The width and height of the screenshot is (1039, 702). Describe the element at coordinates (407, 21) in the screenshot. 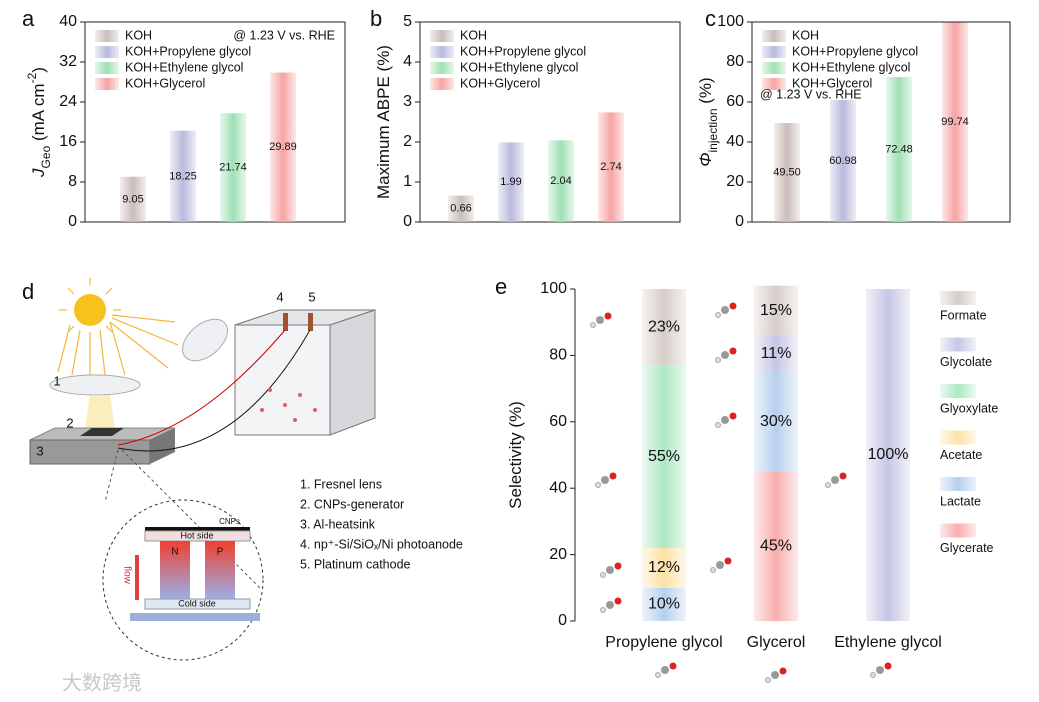

I see `y-tick-label: 5` at that location.